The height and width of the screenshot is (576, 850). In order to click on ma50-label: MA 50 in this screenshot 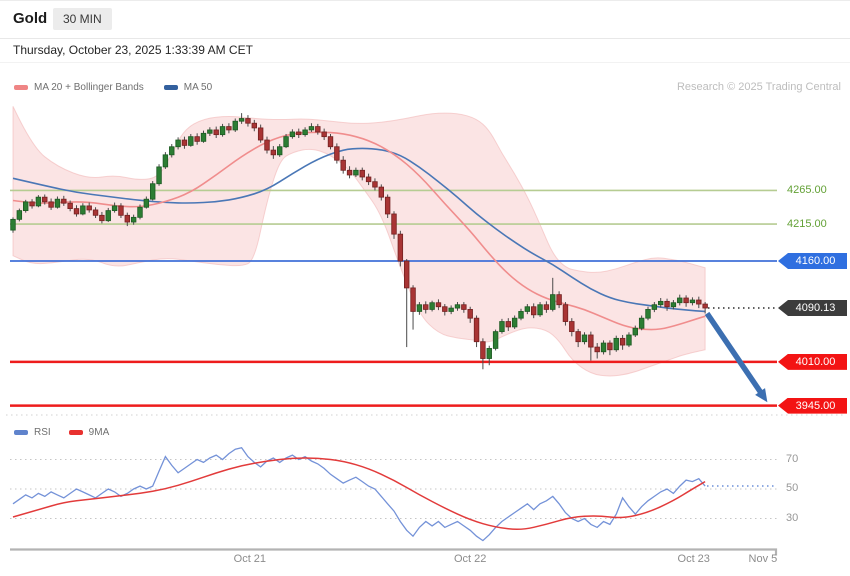, I will do `click(198, 87)`.